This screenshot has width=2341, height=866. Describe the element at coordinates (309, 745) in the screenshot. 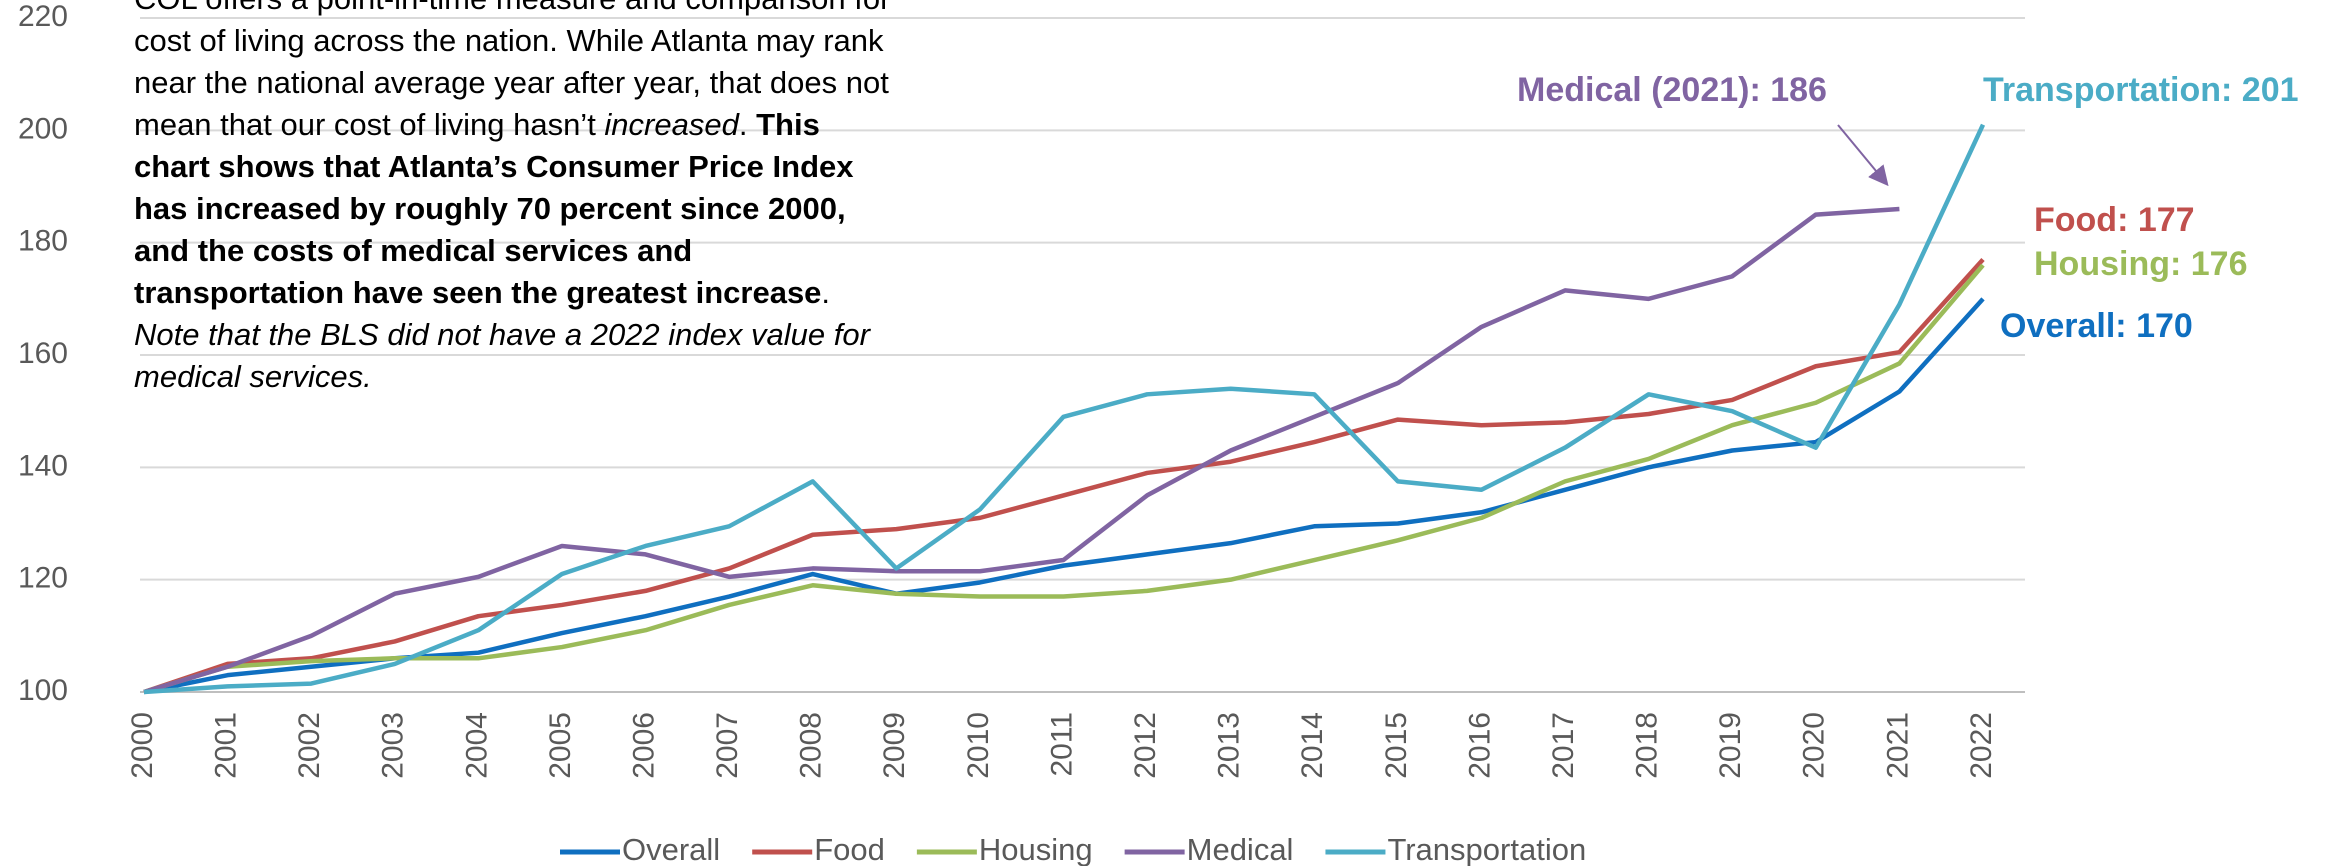

I see `x-tick-label: 2002` at that location.